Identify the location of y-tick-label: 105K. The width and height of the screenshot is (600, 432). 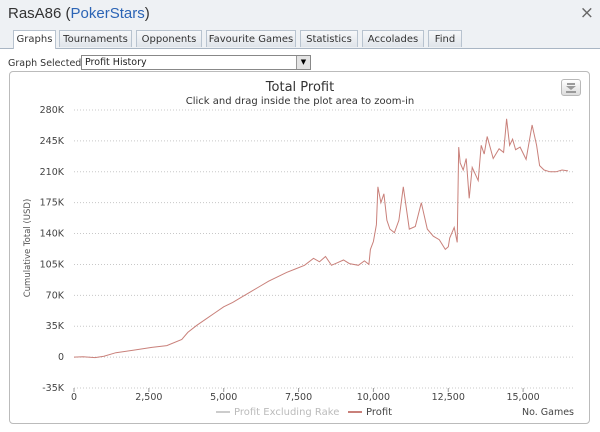
(52, 264).